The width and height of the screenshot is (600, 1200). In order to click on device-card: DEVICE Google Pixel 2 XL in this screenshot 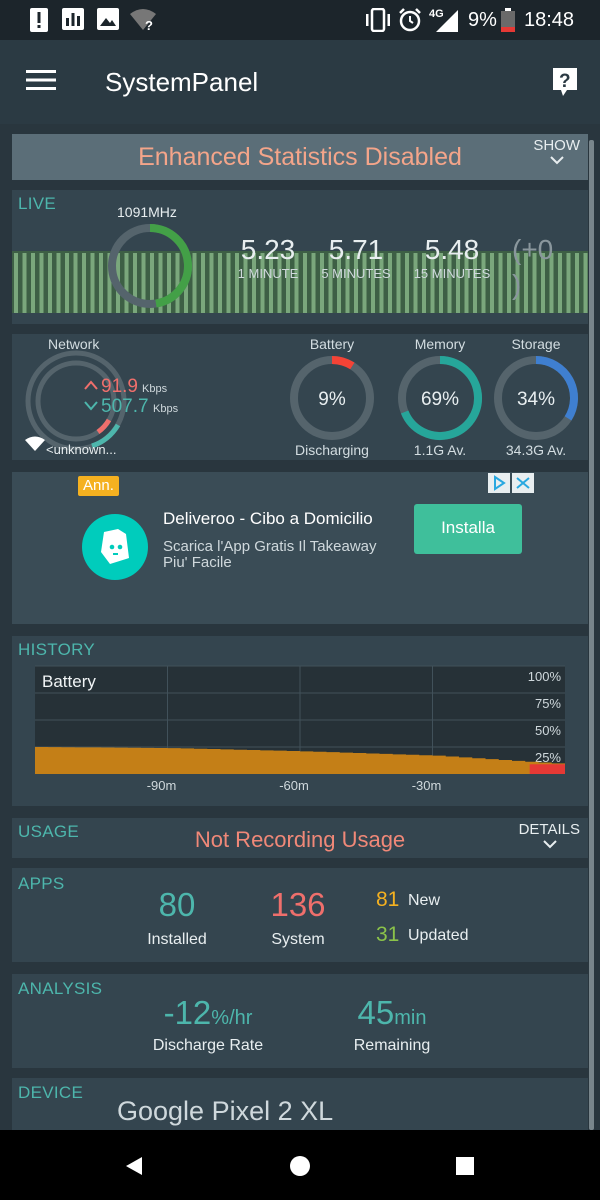, I will do `click(300, 1108)`.